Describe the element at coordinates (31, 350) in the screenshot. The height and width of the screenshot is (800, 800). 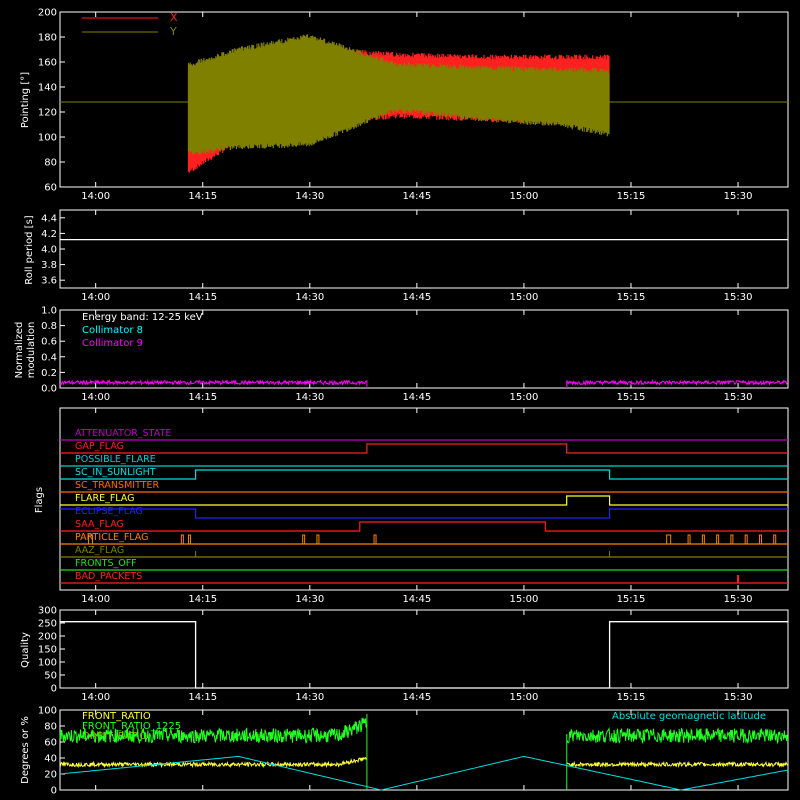
I see `modulation-ylabel-line2: modulation` at that location.